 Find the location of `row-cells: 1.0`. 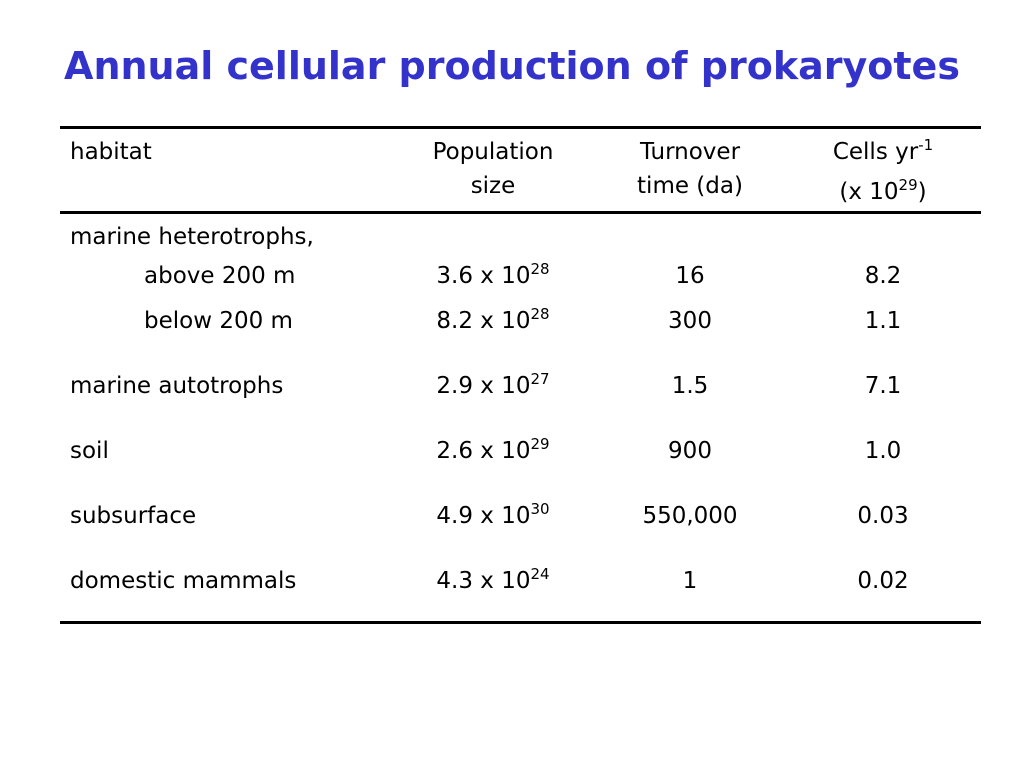

row-cells: 1.0 is located at coordinates (883, 451).